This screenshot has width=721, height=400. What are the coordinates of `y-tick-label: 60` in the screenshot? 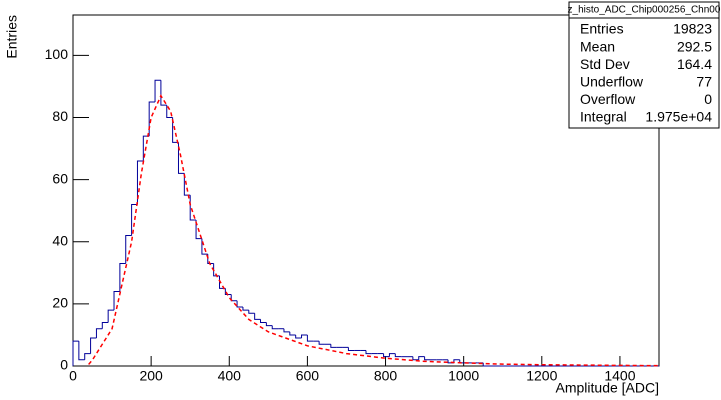 It's located at (60, 178).